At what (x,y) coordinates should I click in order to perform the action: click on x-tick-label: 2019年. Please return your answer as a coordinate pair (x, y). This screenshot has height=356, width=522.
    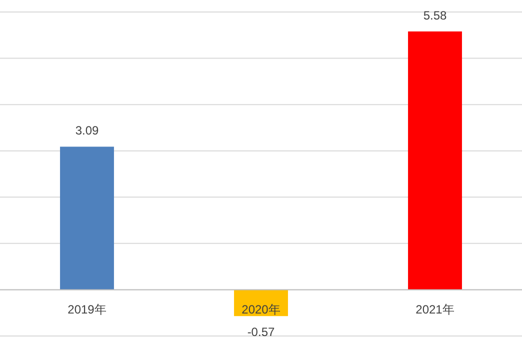
    Looking at the image, I should click on (87, 309).